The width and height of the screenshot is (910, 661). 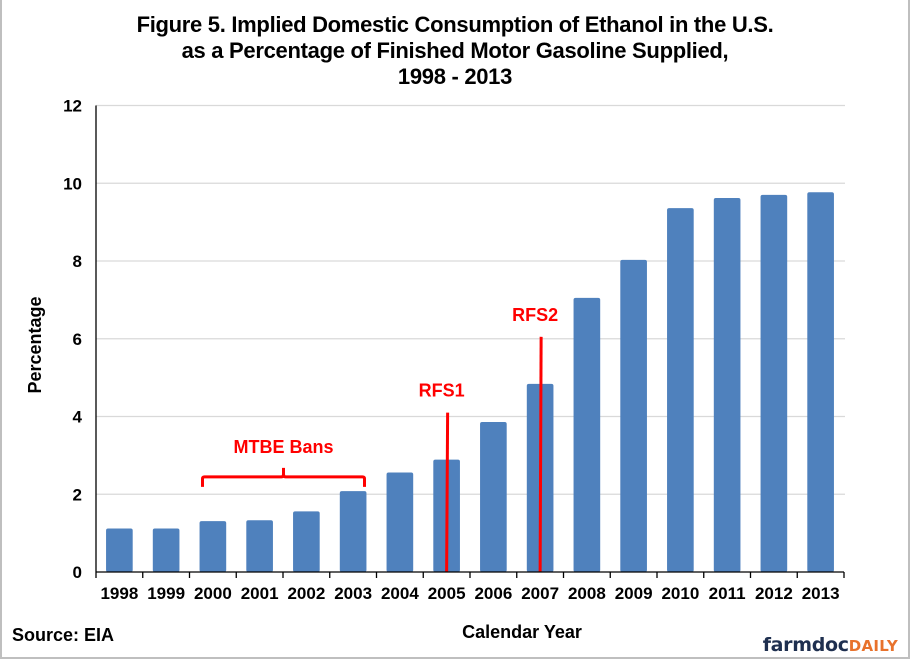 I want to click on logo-daily: DAILY, so click(x=873, y=646).